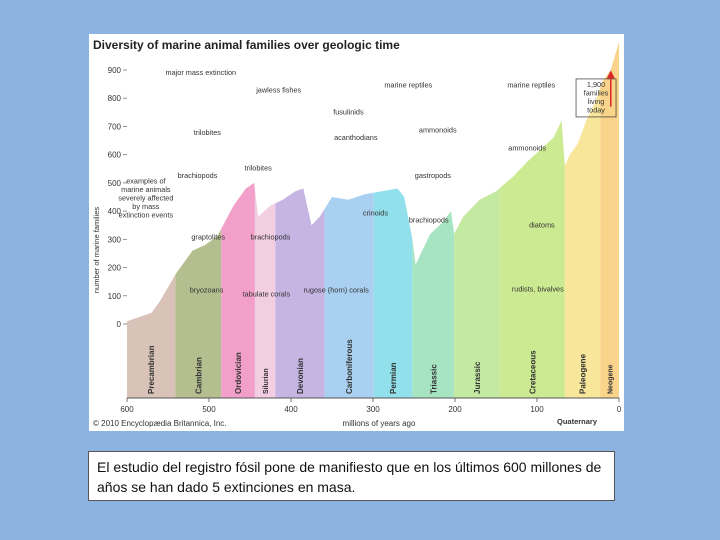 The width and height of the screenshot is (720, 540). What do you see at coordinates (115, 155) in the screenshot?
I see `y-tick-label: 600` at bounding box center [115, 155].